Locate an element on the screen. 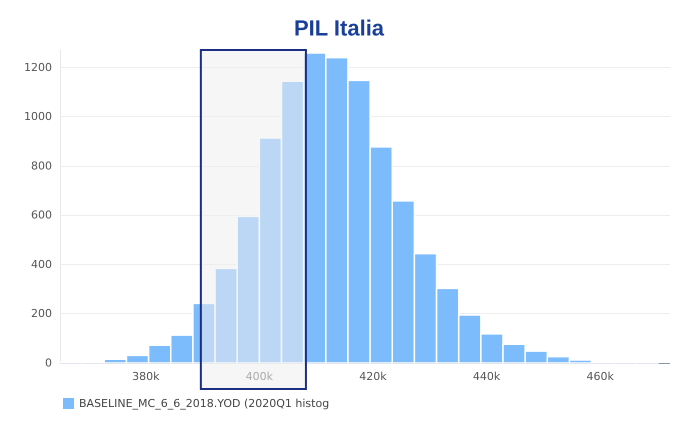 The height and width of the screenshot is (426, 678). x-tick-label: 380k is located at coordinates (146, 376).